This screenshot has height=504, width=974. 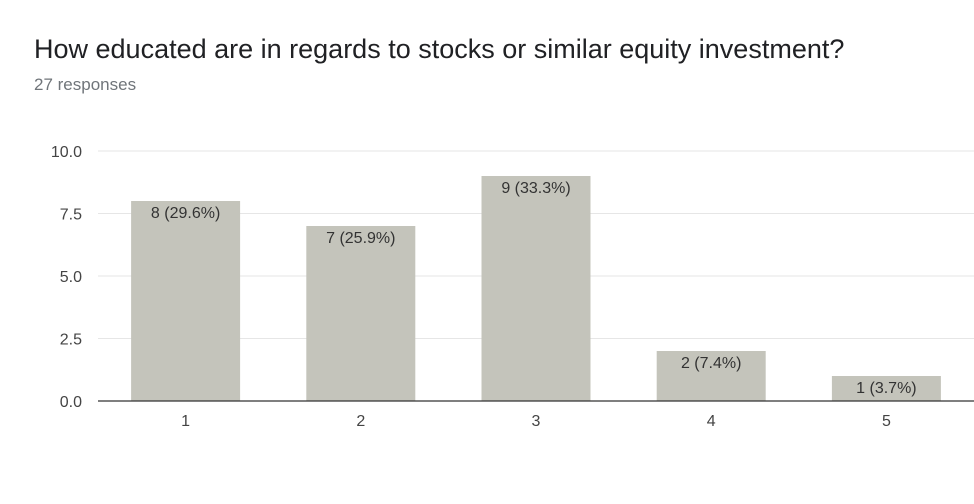 What do you see at coordinates (535, 188) in the screenshot?
I see `data-label: 9 (33.3%)` at bounding box center [535, 188].